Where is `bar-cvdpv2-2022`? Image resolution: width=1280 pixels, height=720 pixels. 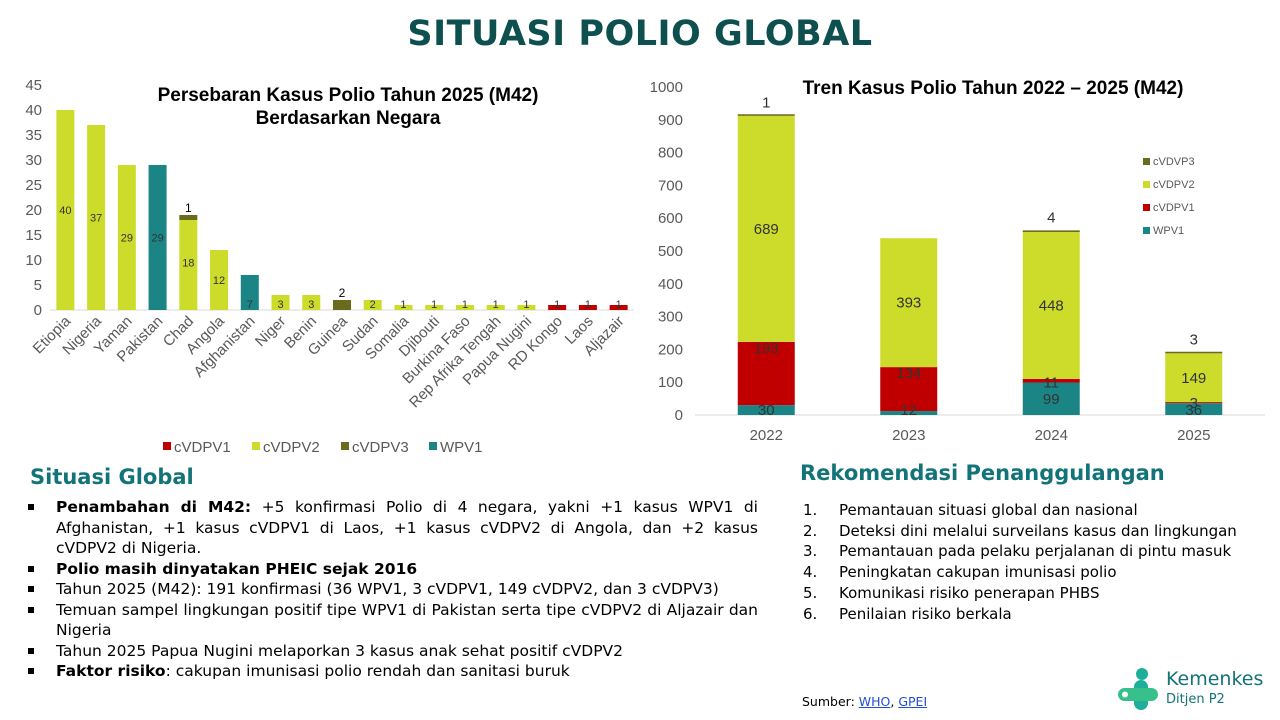 bar-cvdpv2-2022 is located at coordinates (766, 228).